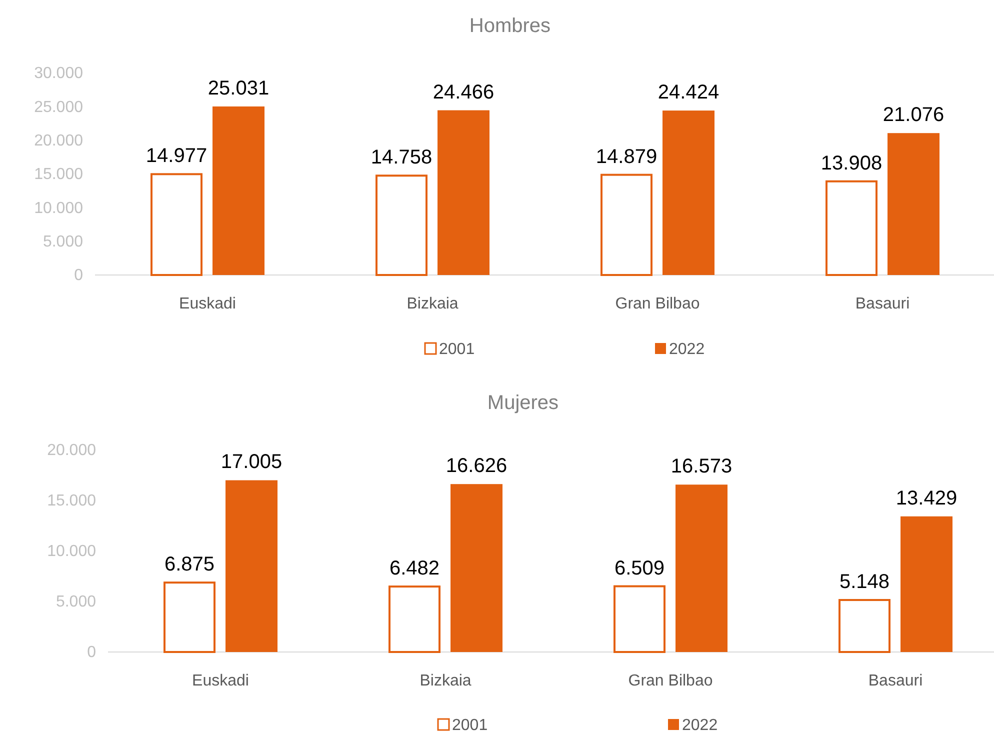 Image resolution: width=994 pixels, height=733 pixels. What do you see at coordinates (689, 93) in the screenshot?
I see `data-label: 24.424` at bounding box center [689, 93].